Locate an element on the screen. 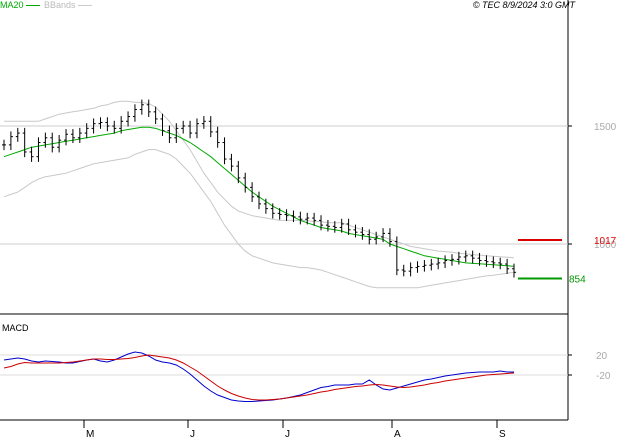  macd-panel-label: MACD is located at coordinates (15, 328).